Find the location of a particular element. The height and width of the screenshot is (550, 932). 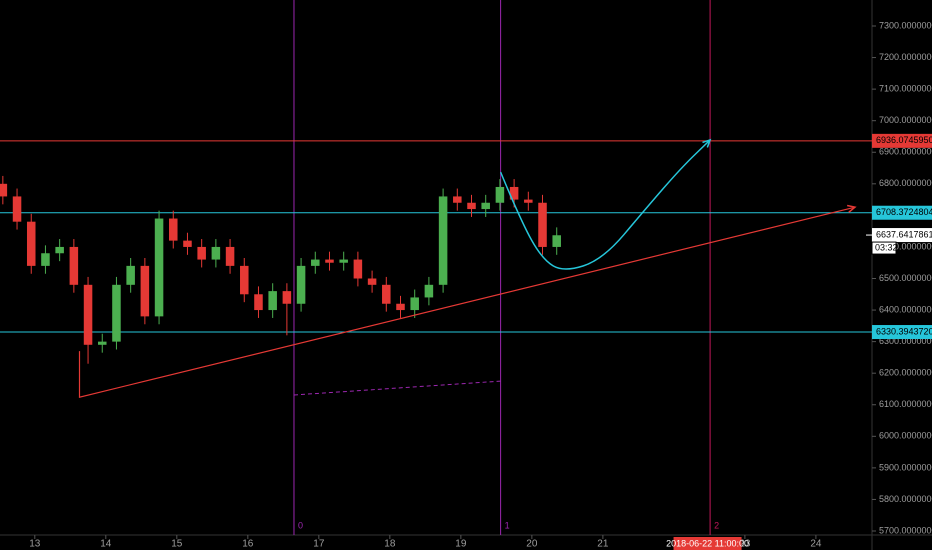

x-tick-label: 13 is located at coordinates (35, 544).